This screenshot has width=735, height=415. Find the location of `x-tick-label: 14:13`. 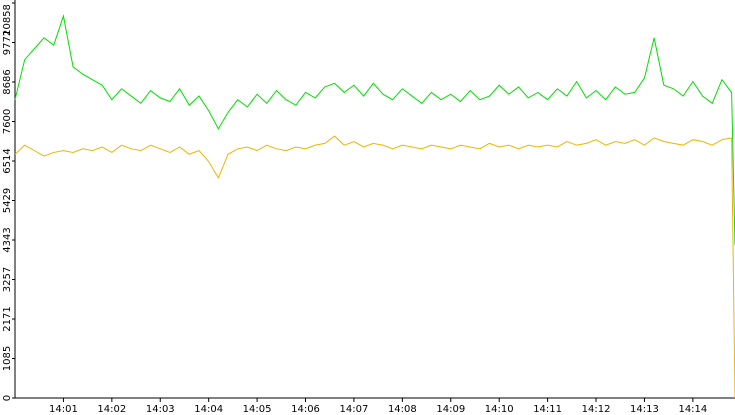

x-tick-label: 14:13 is located at coordinates (644, 409).